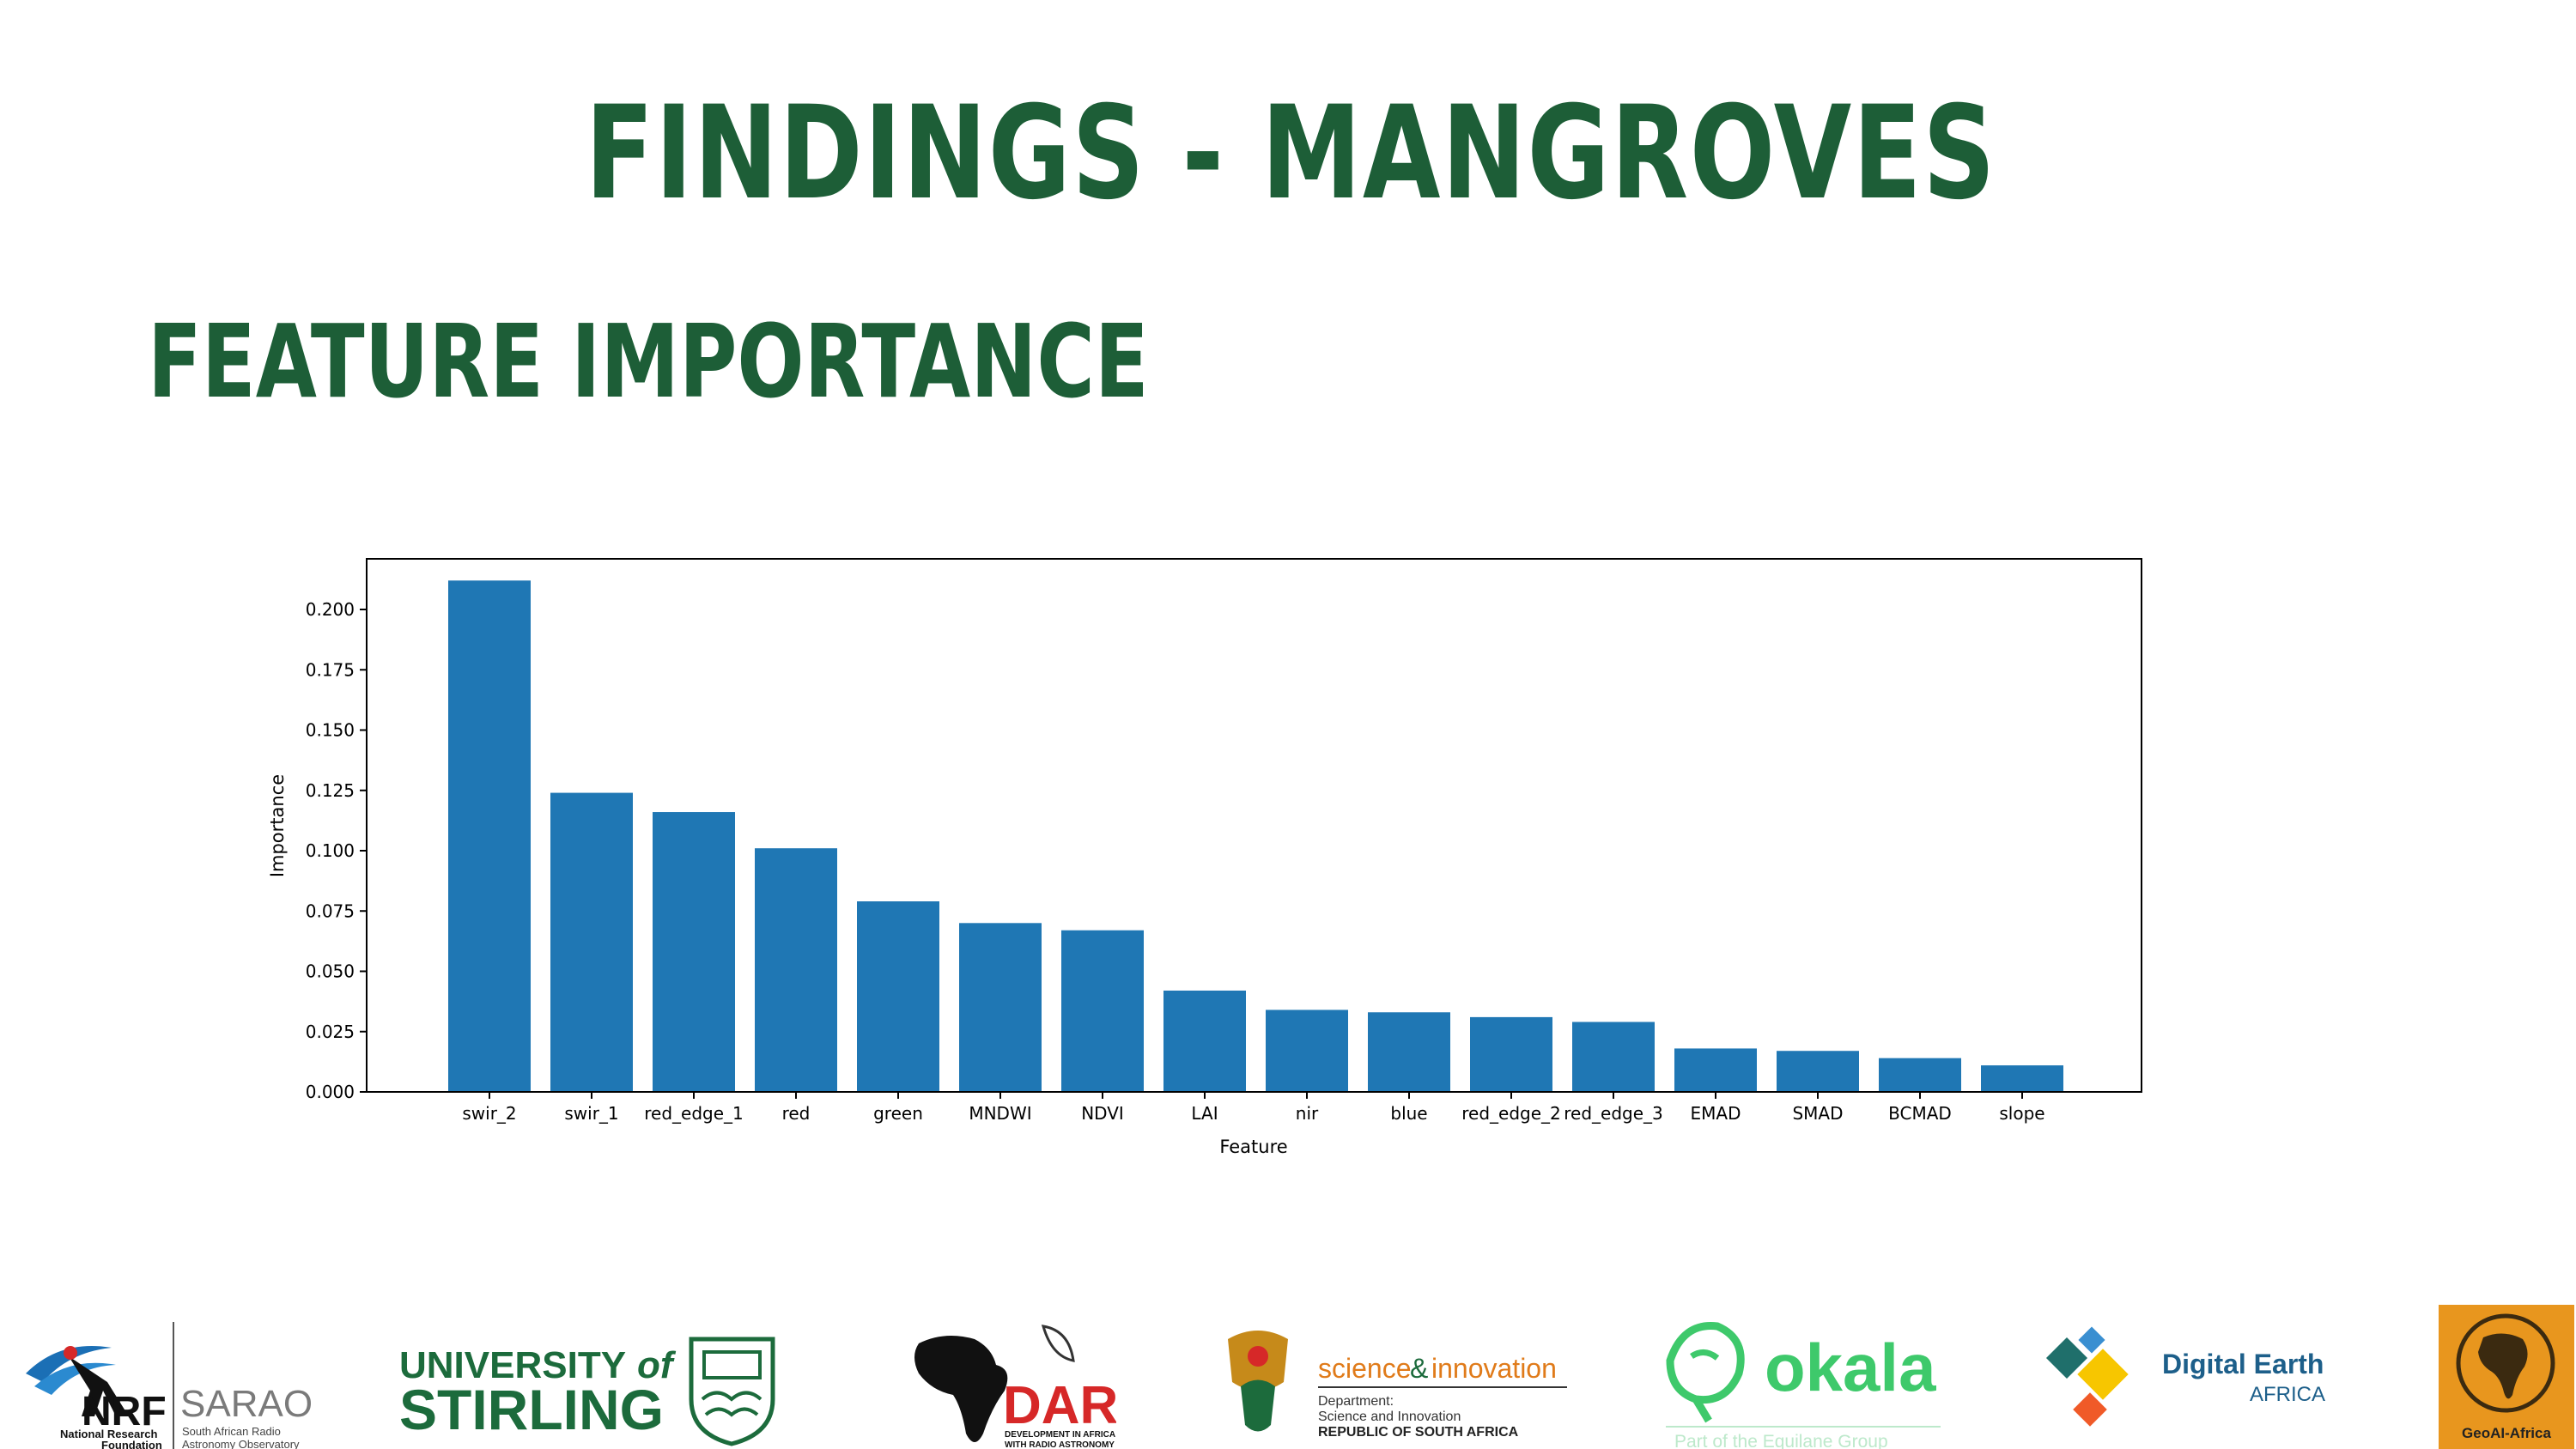  What do you see at coordinates (1408, 1113) in the screenshot?
I see `x-tick-label: blue` at bounding box center [1408, 1113].